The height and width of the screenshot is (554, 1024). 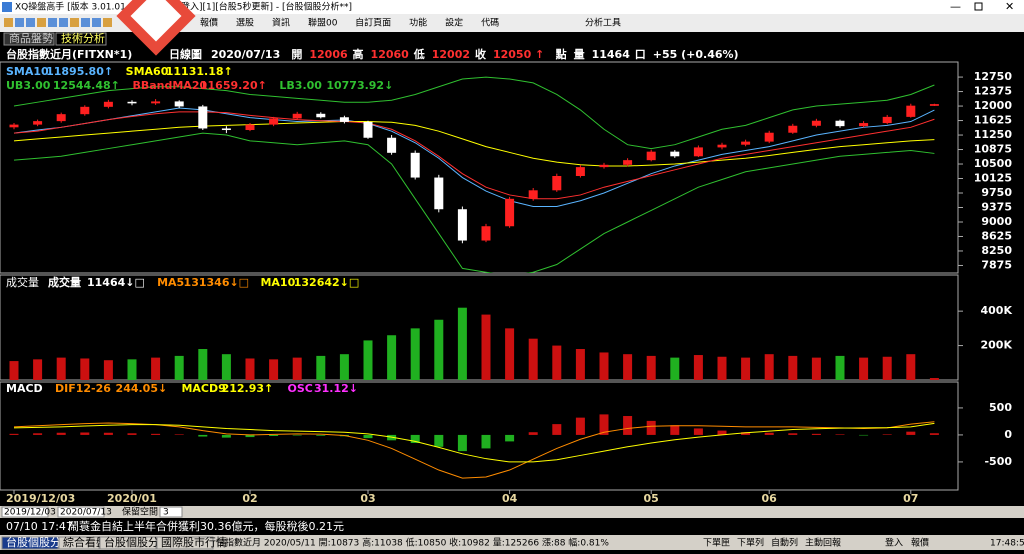 What do you see at coordinates (454, 23) in the screenshot?
I see `menu-item: 設定` at bounding box center [454, 23].